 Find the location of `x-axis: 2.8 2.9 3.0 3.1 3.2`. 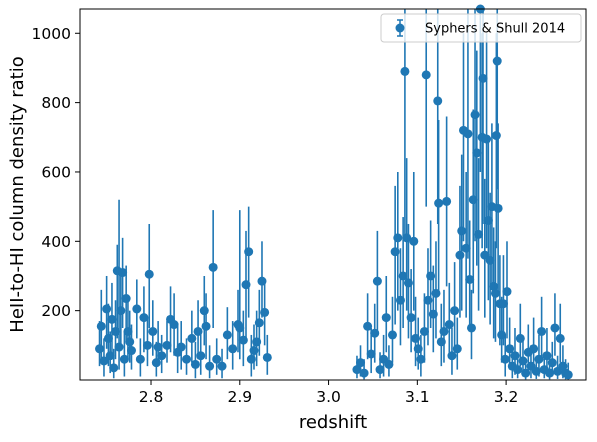

x-axis: 2.8 2.9 3.0 3.1 3.2 is located at coordinates (328, 393).